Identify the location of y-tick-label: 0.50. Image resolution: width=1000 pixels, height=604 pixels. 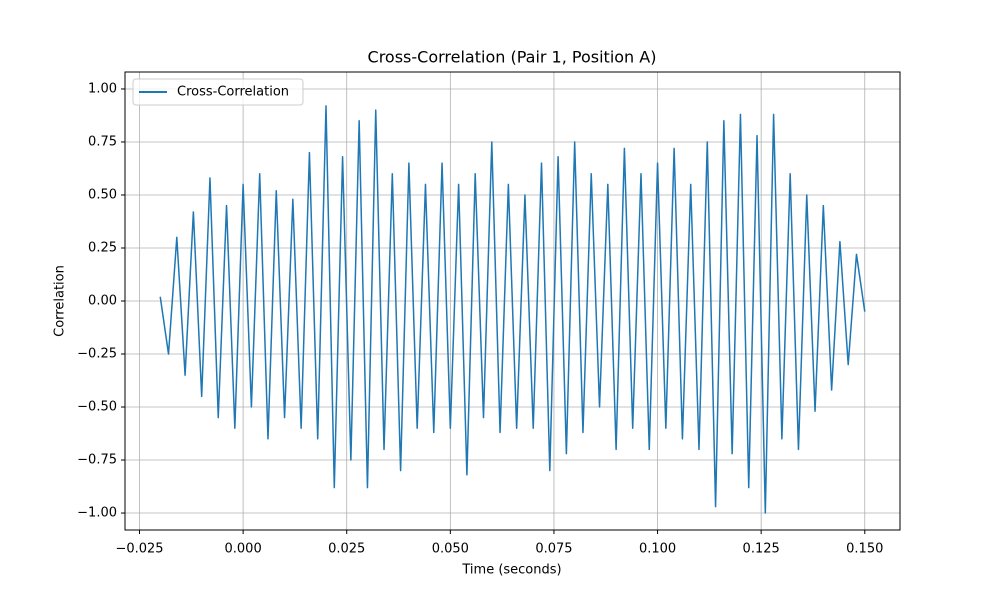
(102, 194).